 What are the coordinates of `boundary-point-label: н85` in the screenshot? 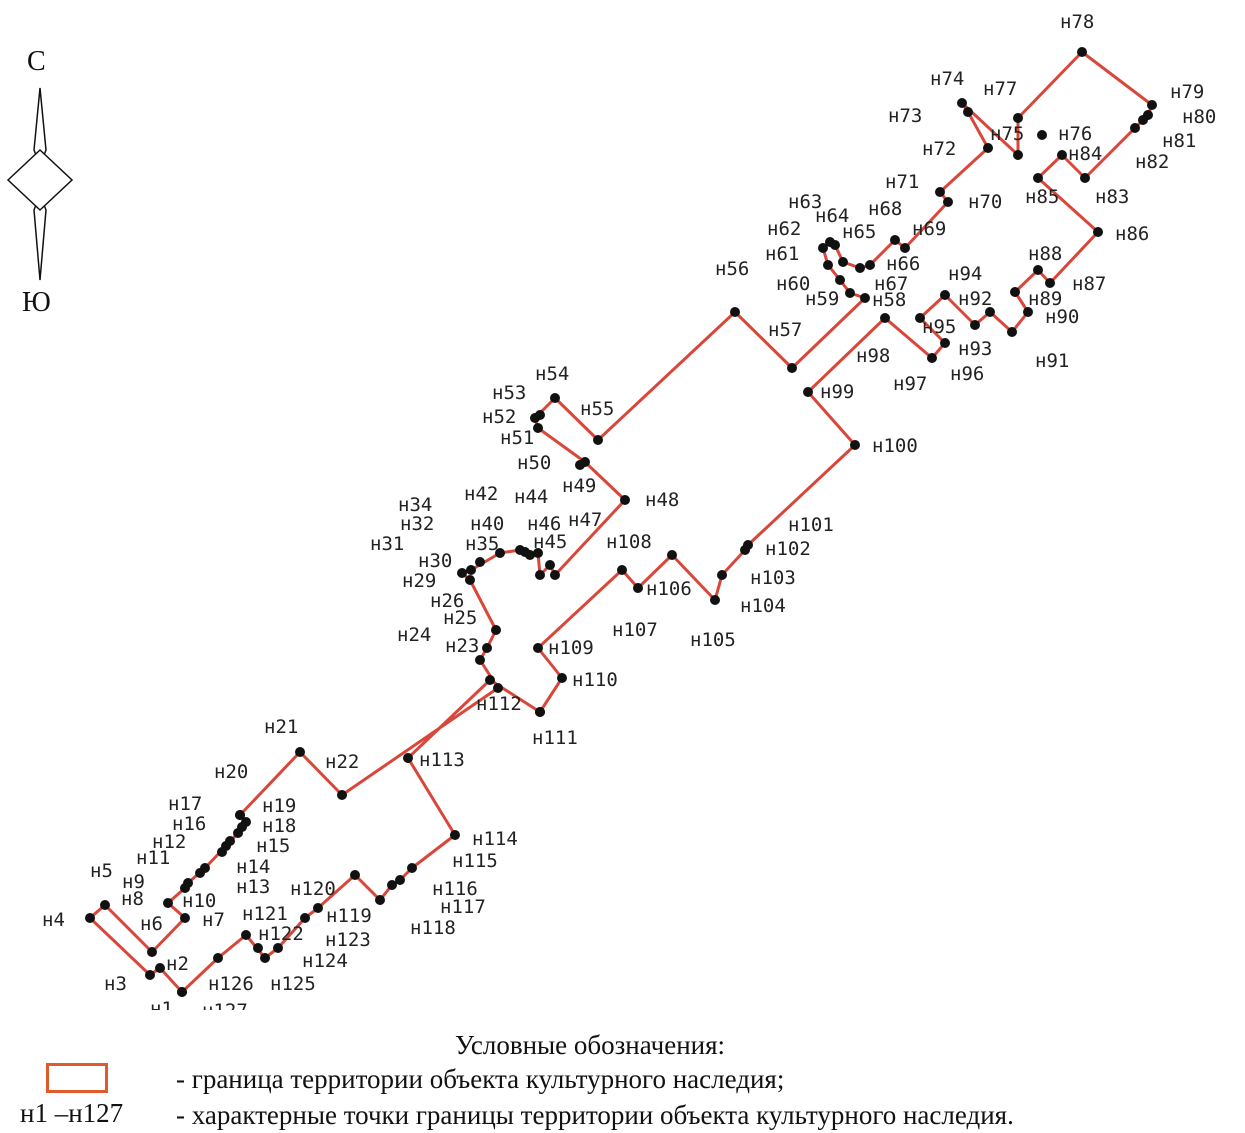 It's located at (1042, 197).